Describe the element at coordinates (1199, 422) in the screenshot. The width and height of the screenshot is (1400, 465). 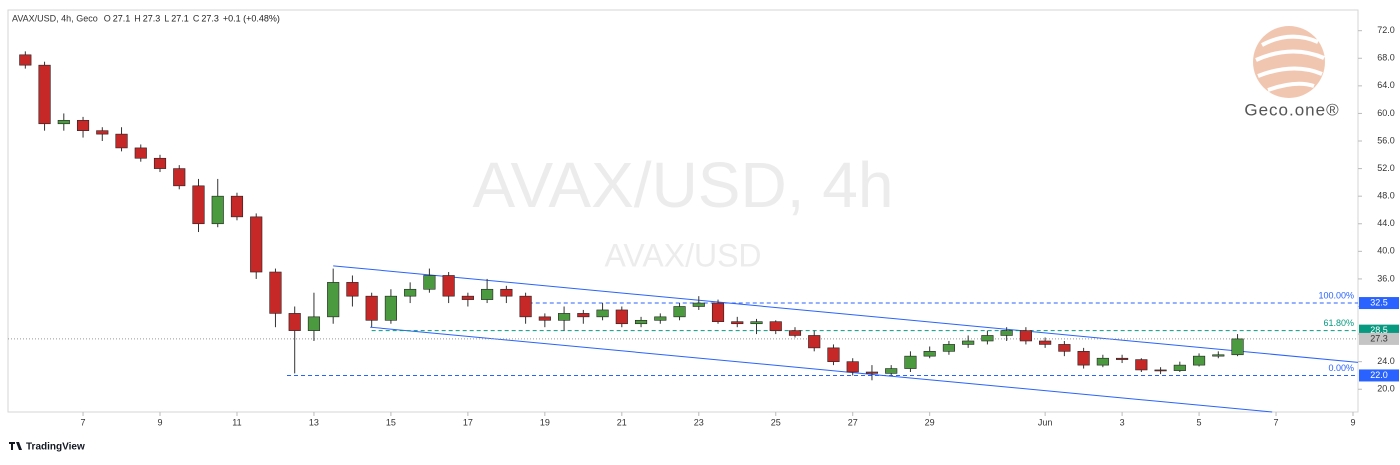
I see `x-tick-label: 5` at that location.